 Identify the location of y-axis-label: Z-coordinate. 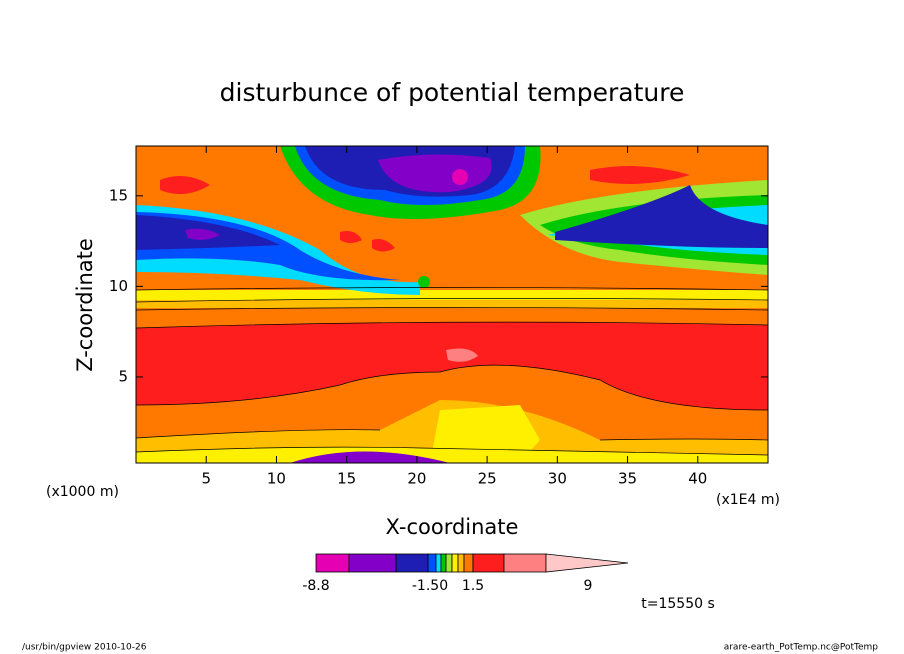
(85, 305).